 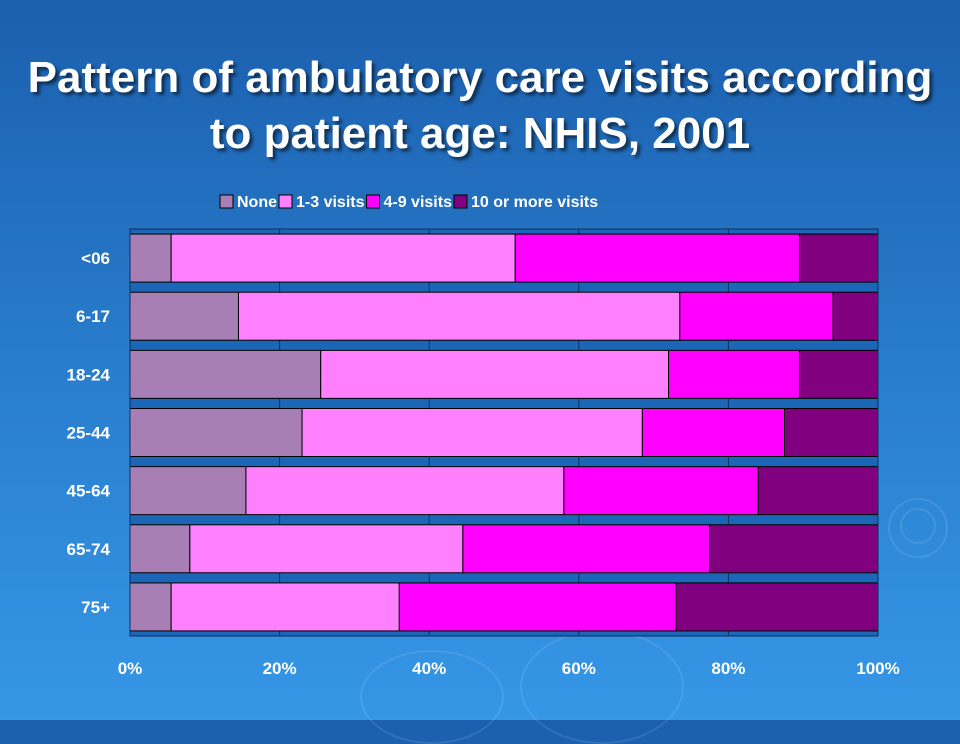 I want to click on x-tick-label: 0%, so click(x=130, y=668).